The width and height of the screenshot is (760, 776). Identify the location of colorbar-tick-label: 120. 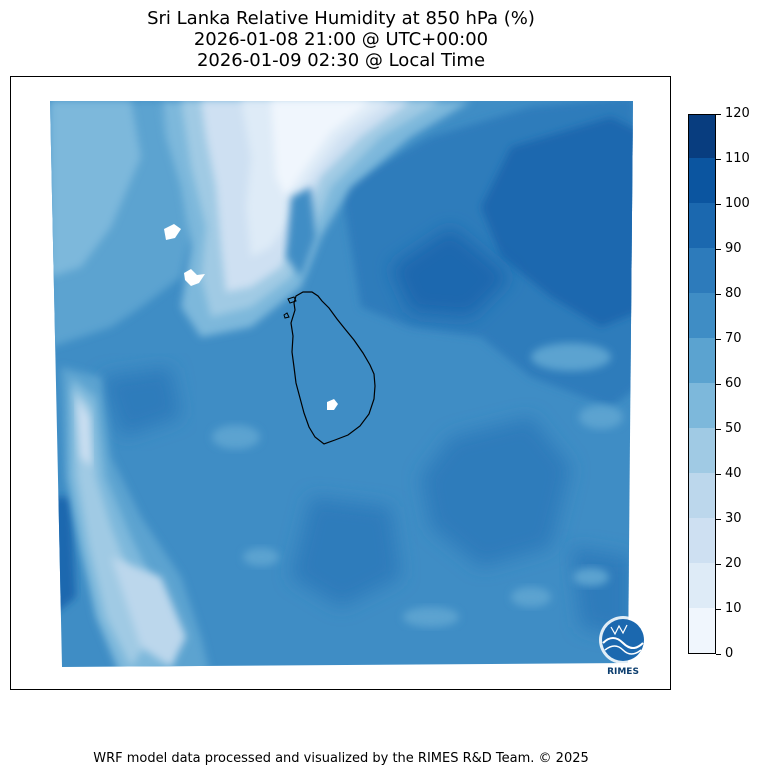
(737, 113).